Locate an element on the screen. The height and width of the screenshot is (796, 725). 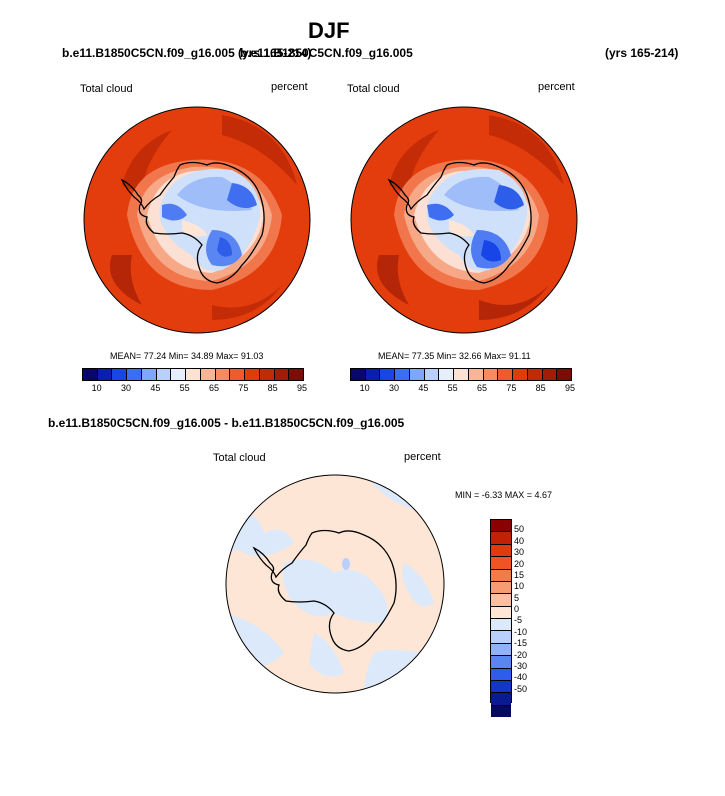
colorbar-tick-label: -15 is located at coordinates (521, 643).